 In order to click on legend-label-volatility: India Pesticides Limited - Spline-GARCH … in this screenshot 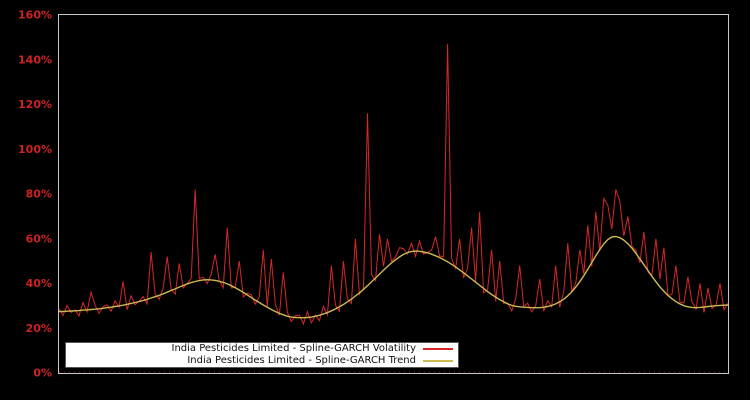, I will do `click(294, 348)`.